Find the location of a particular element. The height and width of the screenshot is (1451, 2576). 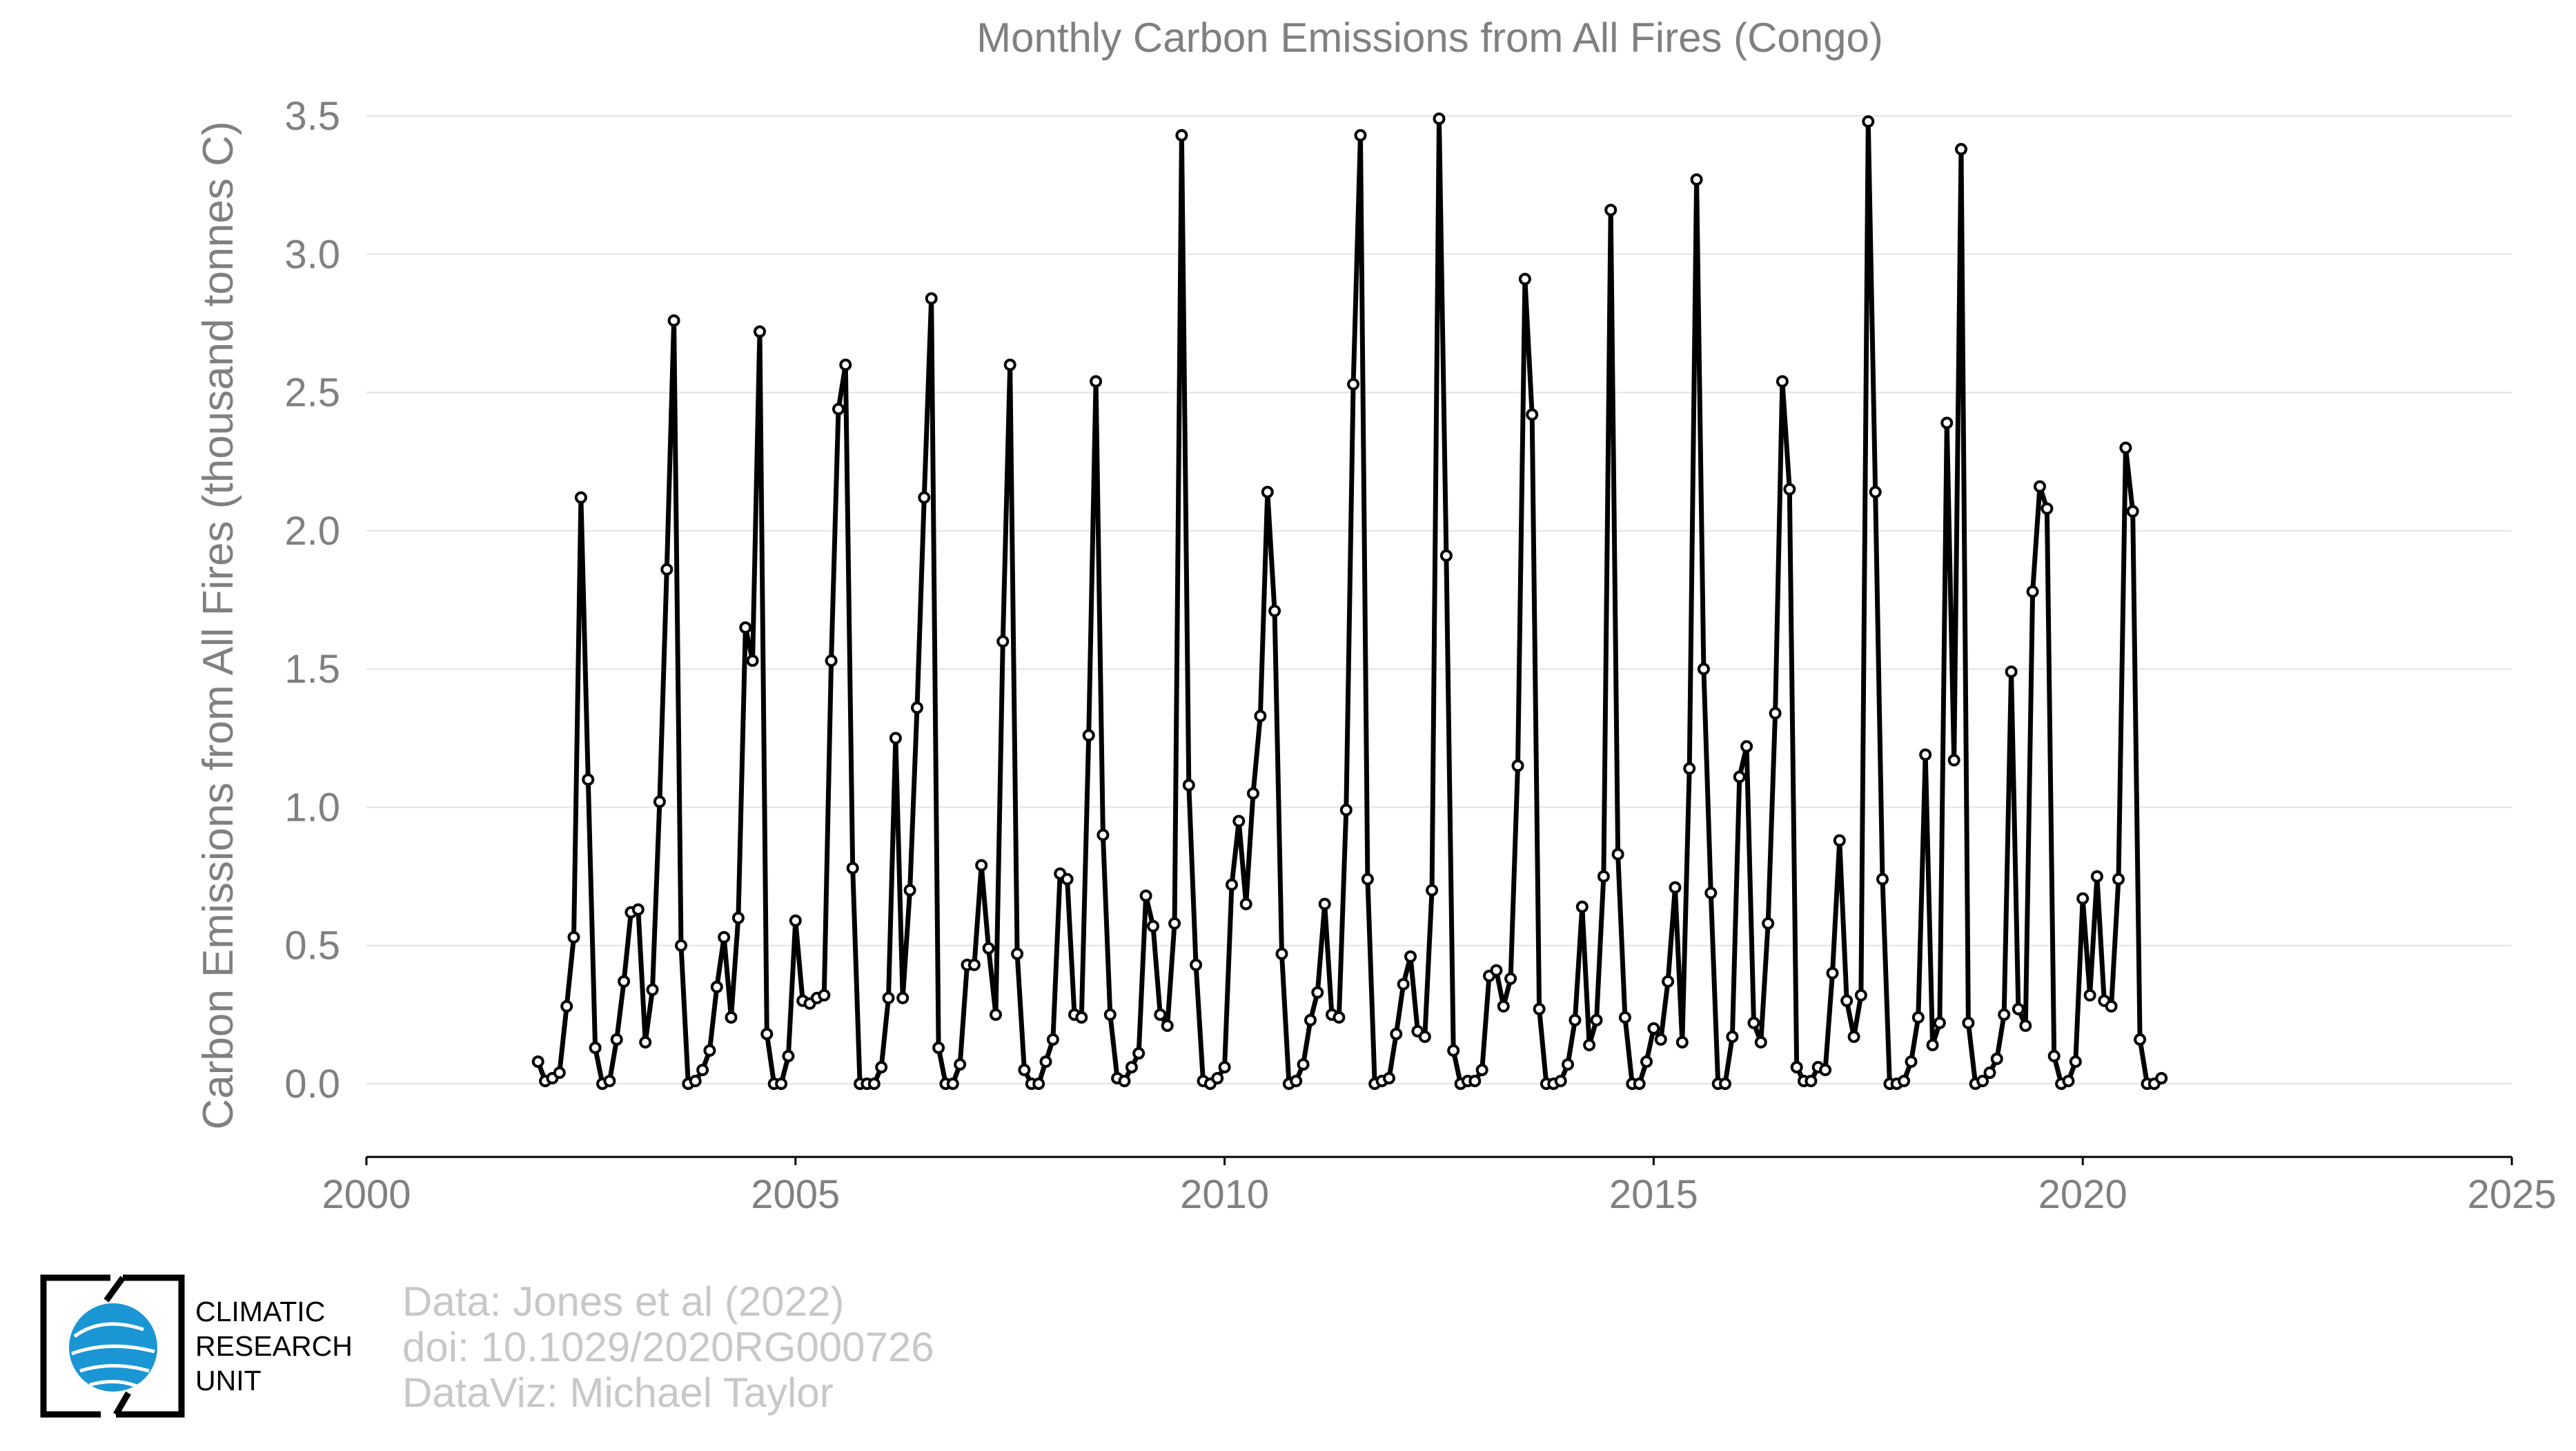

y-tick-label: 0.0 is located at coordinates (312, 1084).